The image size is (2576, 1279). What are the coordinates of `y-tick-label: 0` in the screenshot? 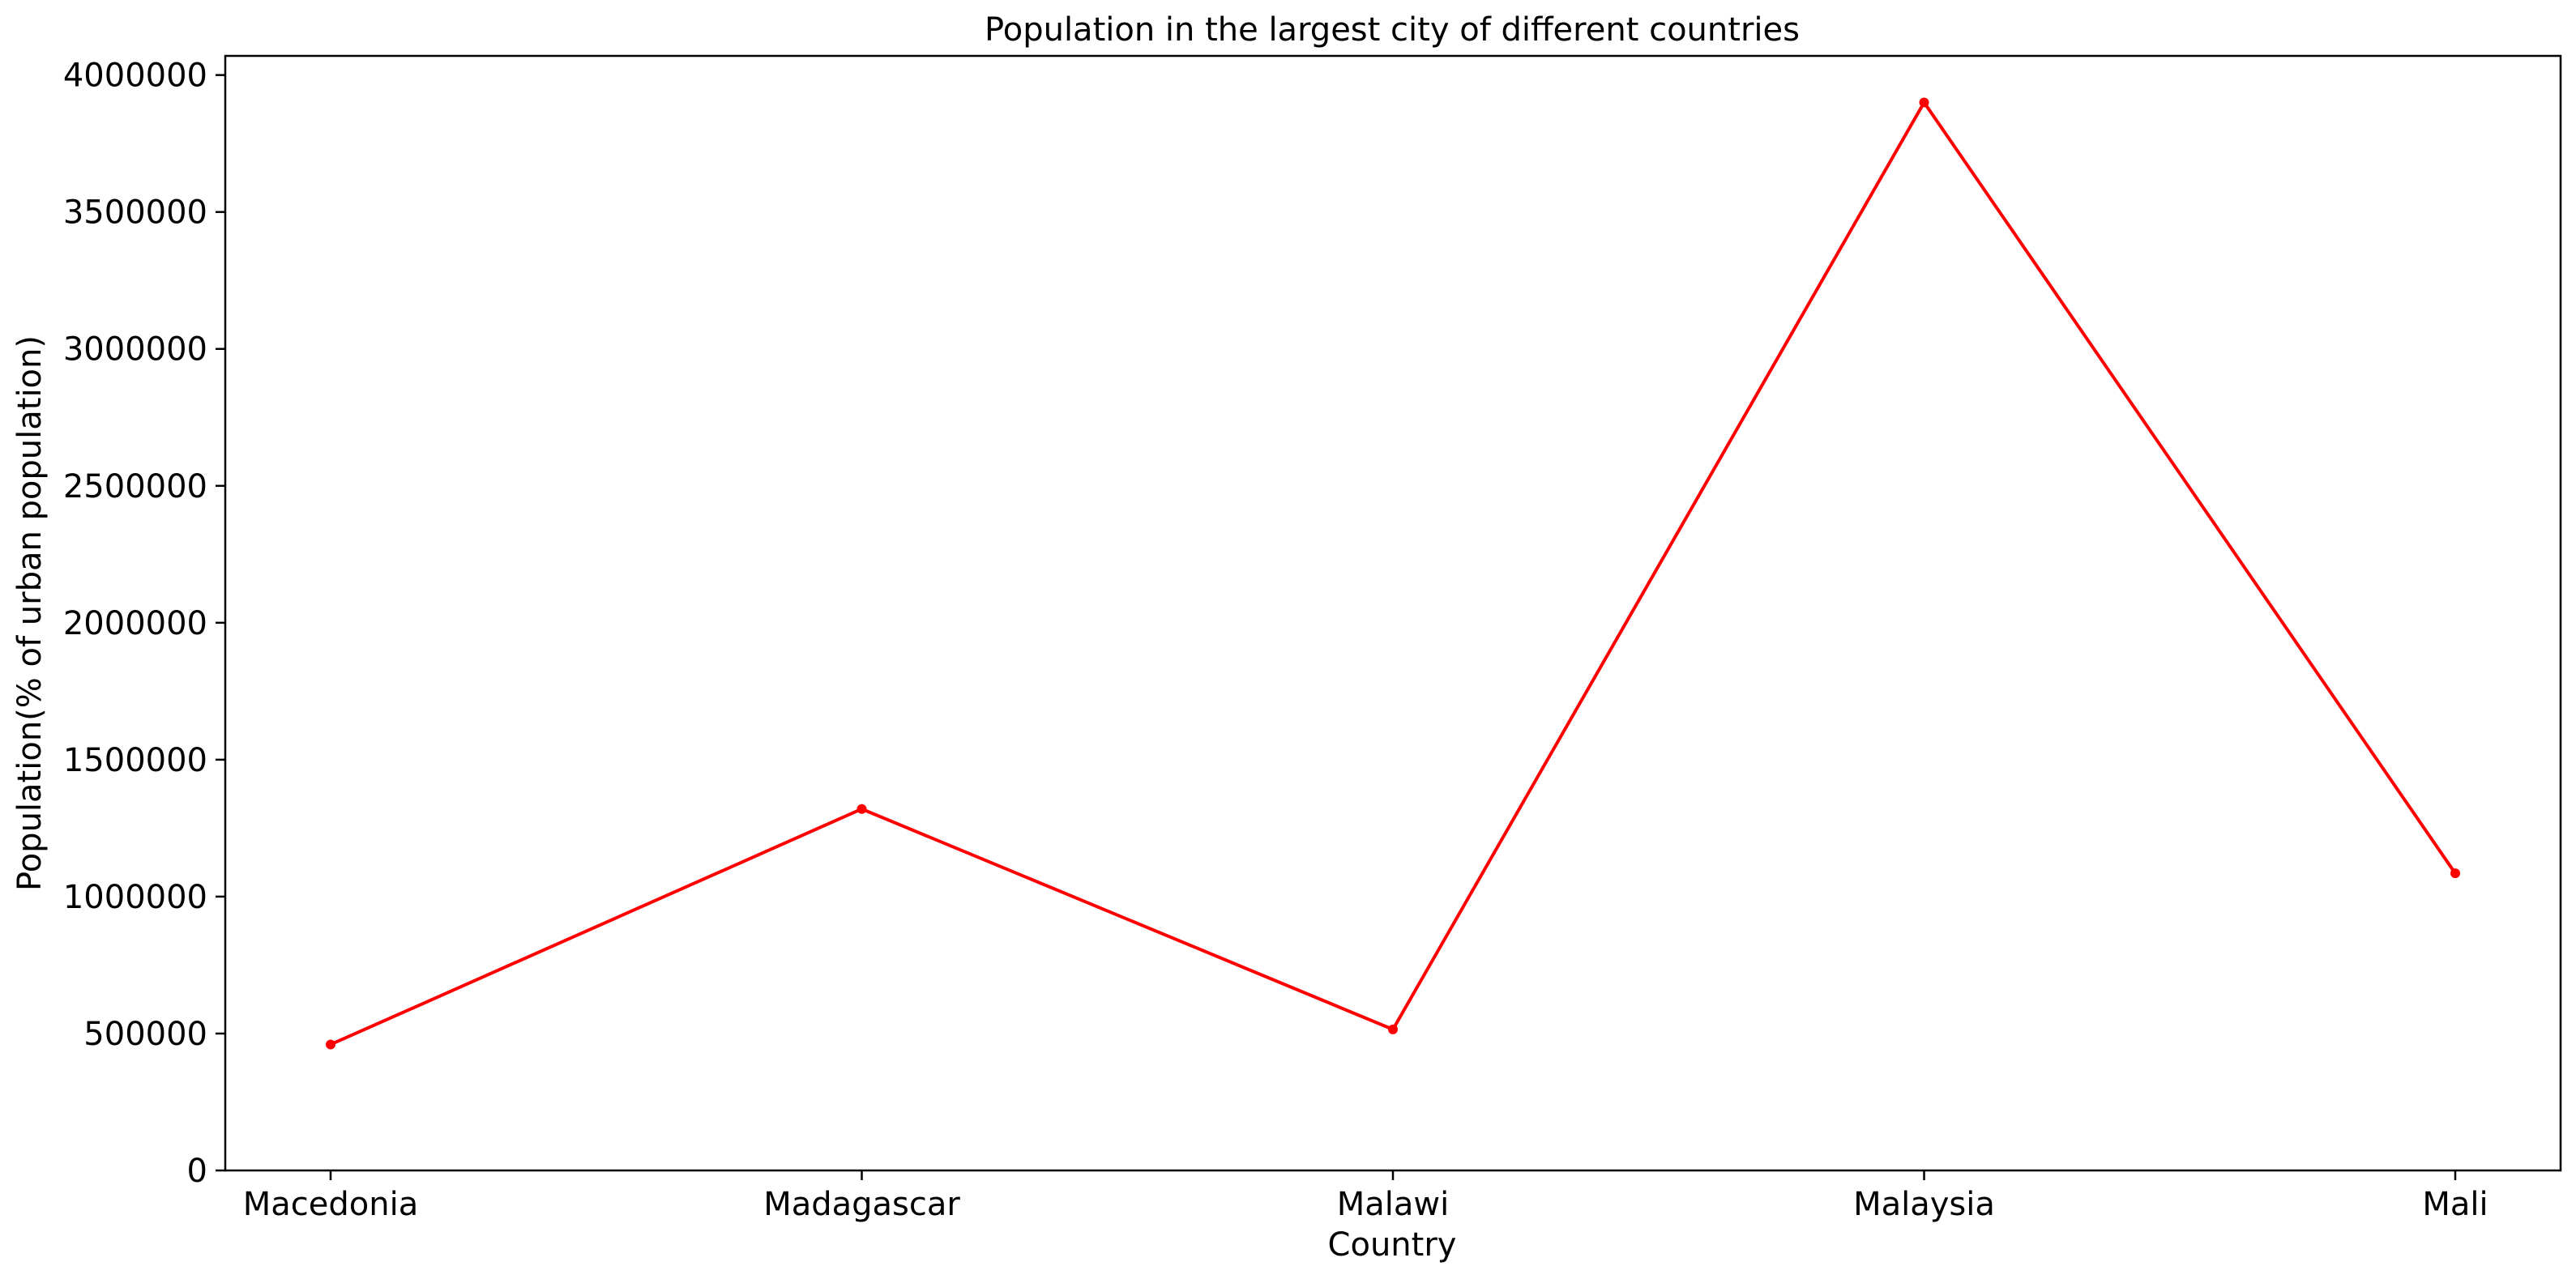 It's located at (197, 1171).